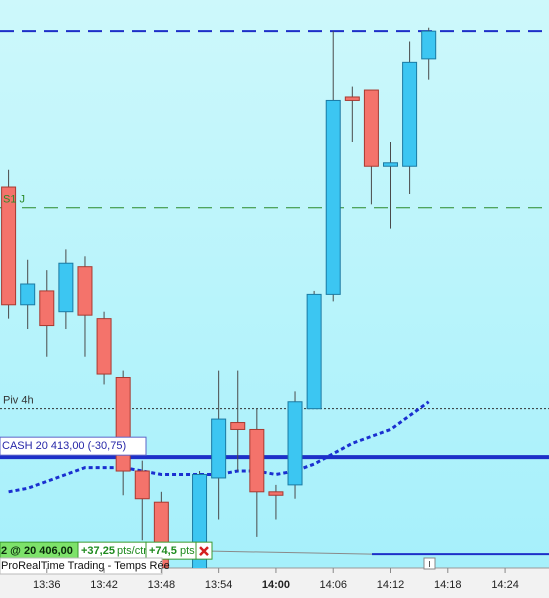 This screenshot has height=598, width=549. What do you see at coordinates (292, 552) in the screenshot?
I see `position-link` at bounding box center [292, 552].